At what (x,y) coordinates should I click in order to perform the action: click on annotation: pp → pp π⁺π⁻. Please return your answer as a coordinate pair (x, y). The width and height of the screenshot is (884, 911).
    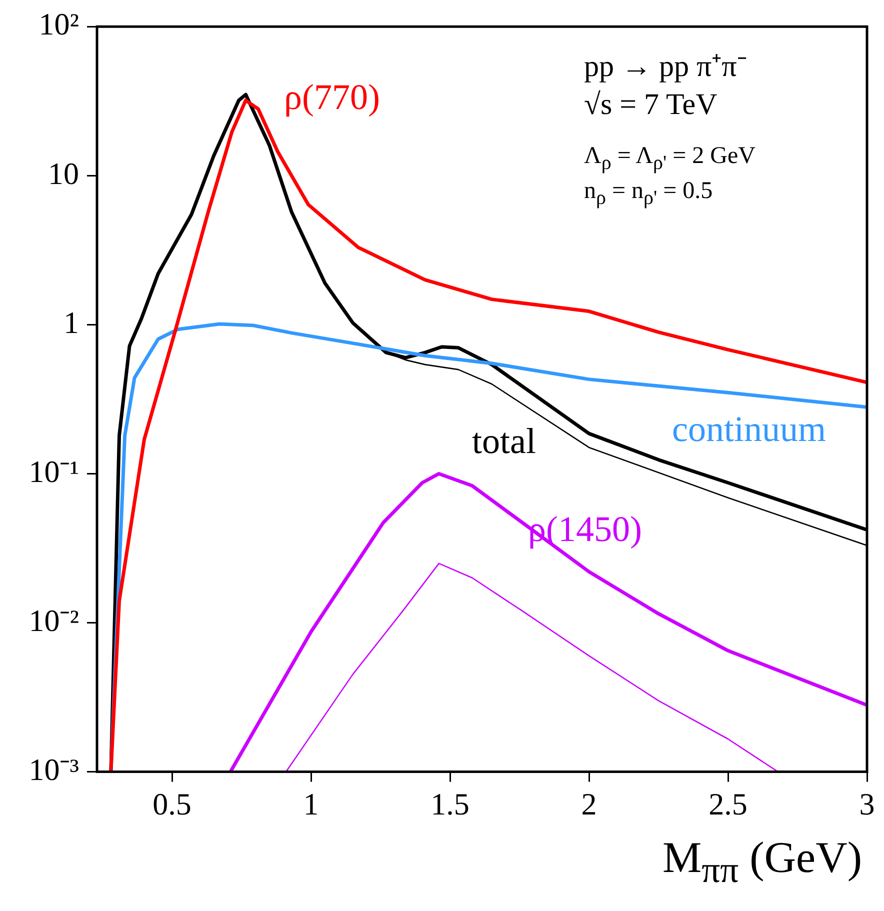
    Looking at the image, I should click on (666, 67).